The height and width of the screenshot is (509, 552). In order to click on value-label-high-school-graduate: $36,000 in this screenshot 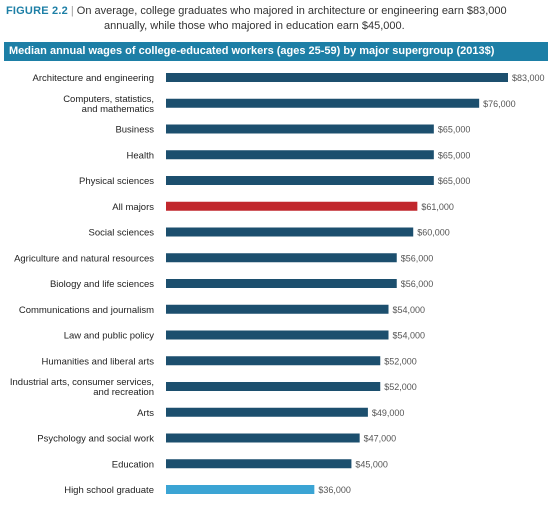, I will do `click(334, 490)`.